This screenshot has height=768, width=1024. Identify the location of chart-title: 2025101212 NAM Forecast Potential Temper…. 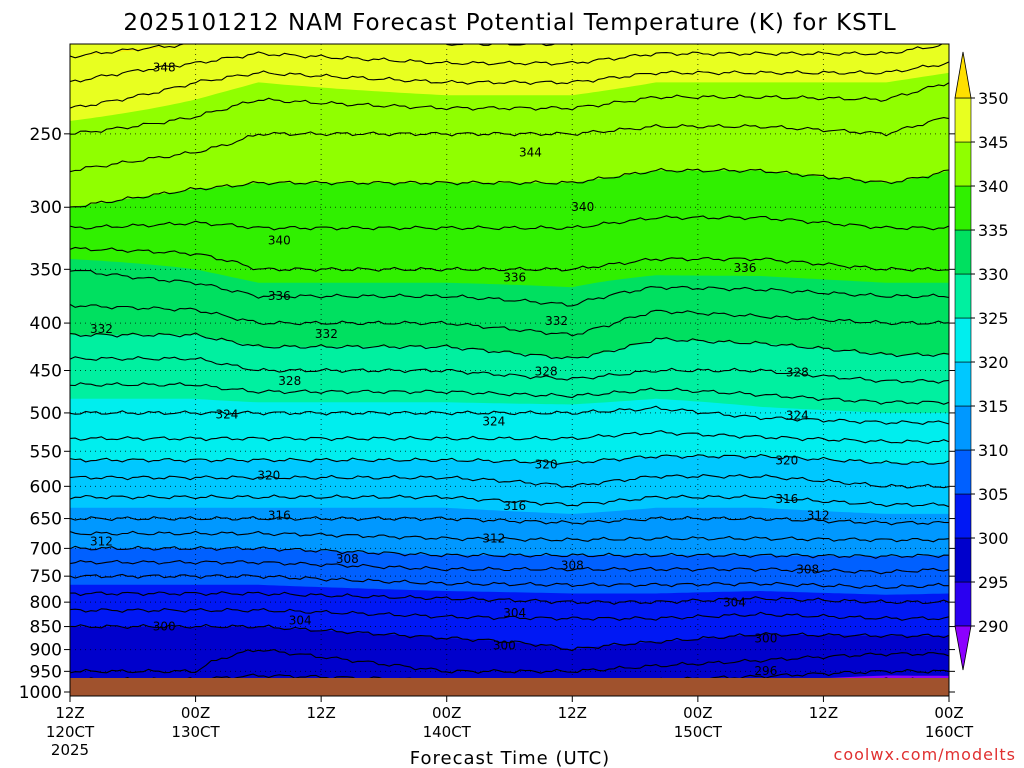
(509, 23).